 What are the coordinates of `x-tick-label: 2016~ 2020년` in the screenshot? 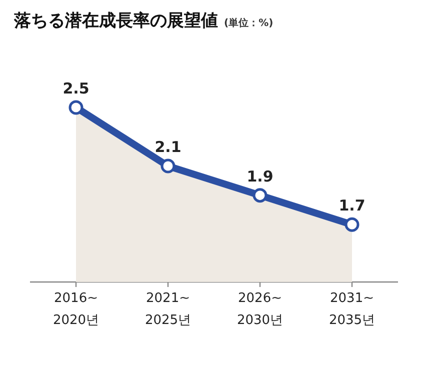 It's located at (76, 309).